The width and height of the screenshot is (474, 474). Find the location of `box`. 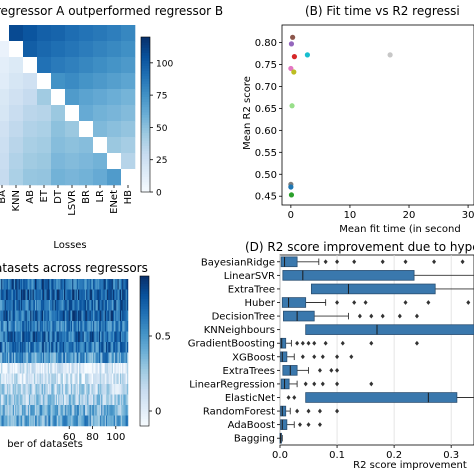

box is located at coordinates (373, 289).